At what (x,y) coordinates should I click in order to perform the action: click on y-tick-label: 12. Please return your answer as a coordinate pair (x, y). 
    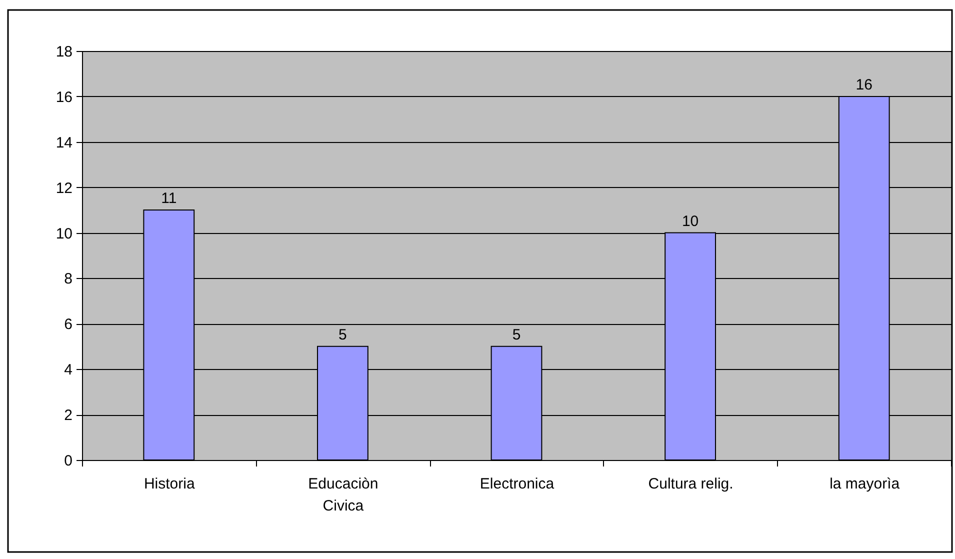
    Looking at the image, I should click on (64, 188).